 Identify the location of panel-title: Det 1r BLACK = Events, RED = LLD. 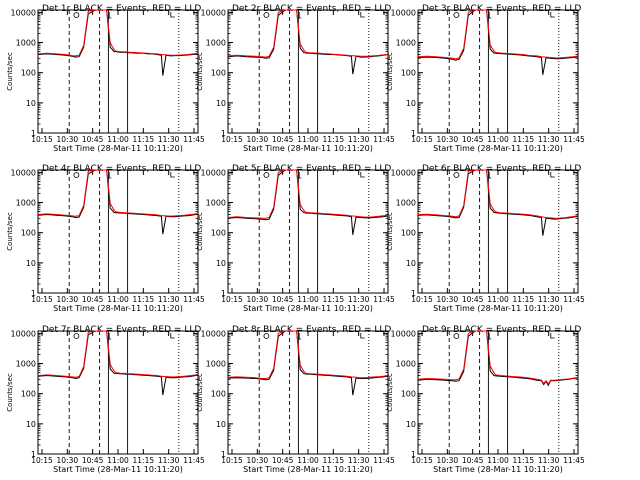
(121, 9).